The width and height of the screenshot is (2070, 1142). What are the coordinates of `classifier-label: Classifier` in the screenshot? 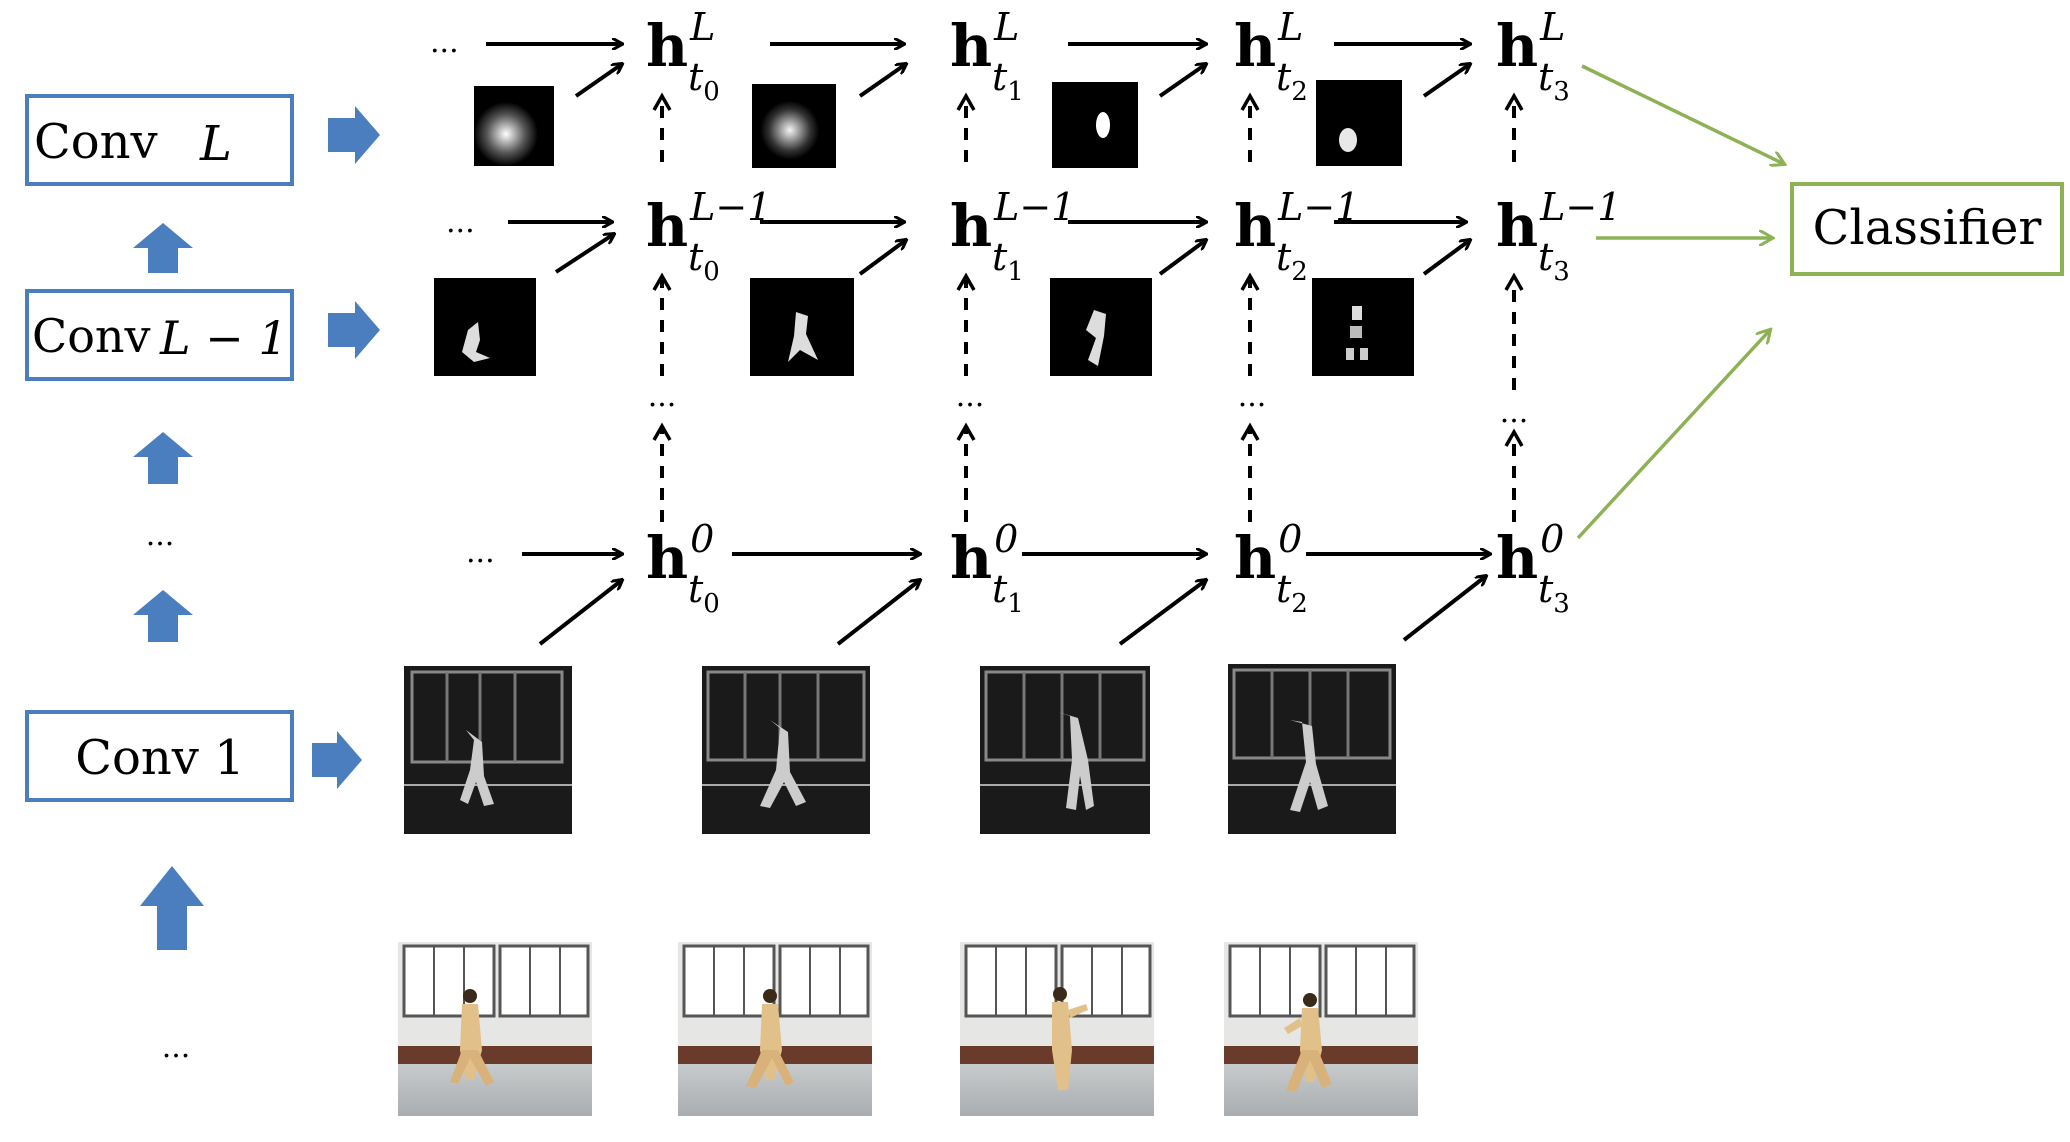 It's located at (1927, 228).